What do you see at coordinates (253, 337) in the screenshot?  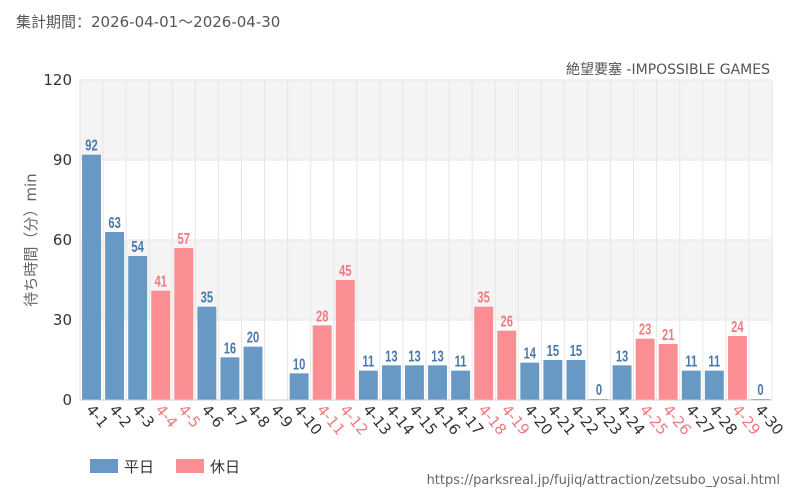 I see `data-label: 20` at bounding box center [253, 337].